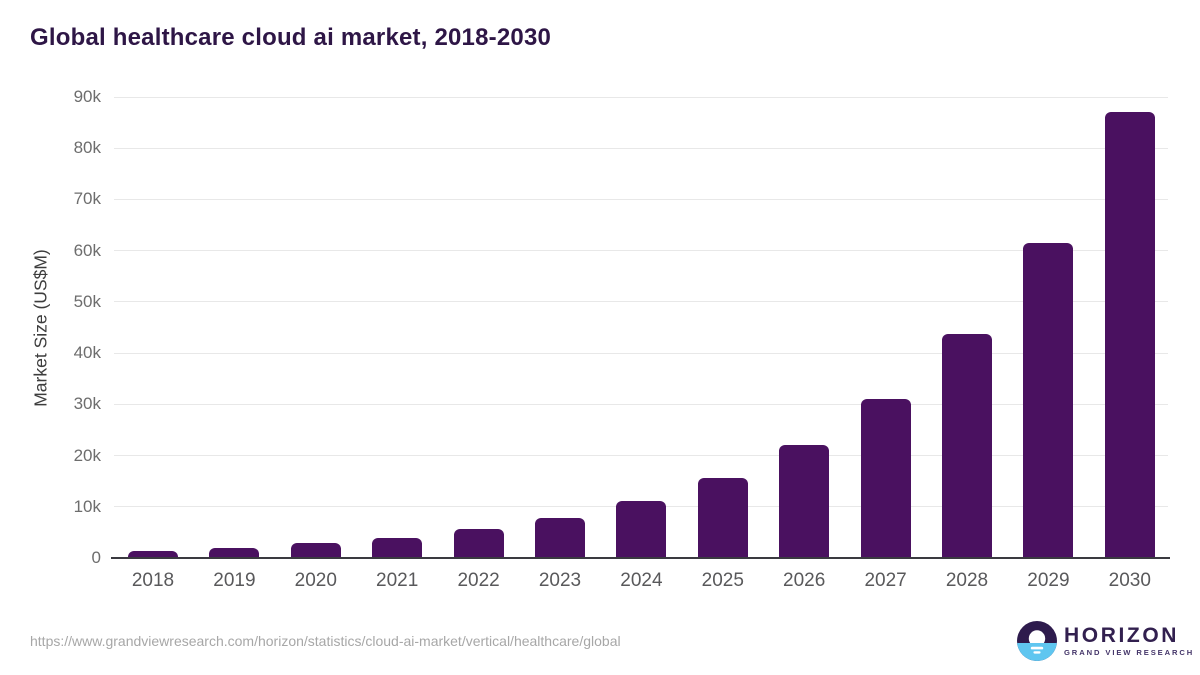 The image size is (1200, 675). I want to click on gridline-20k, so click(641, 456).